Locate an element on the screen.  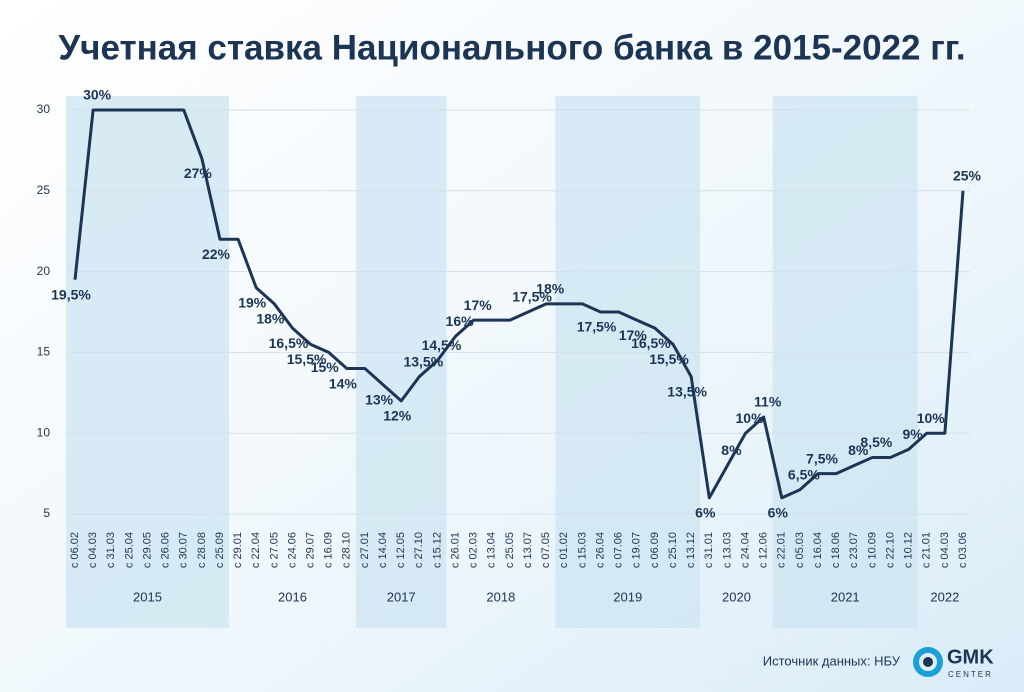
x-tick-label: с 29.05 is located at coordinates (147, 550).